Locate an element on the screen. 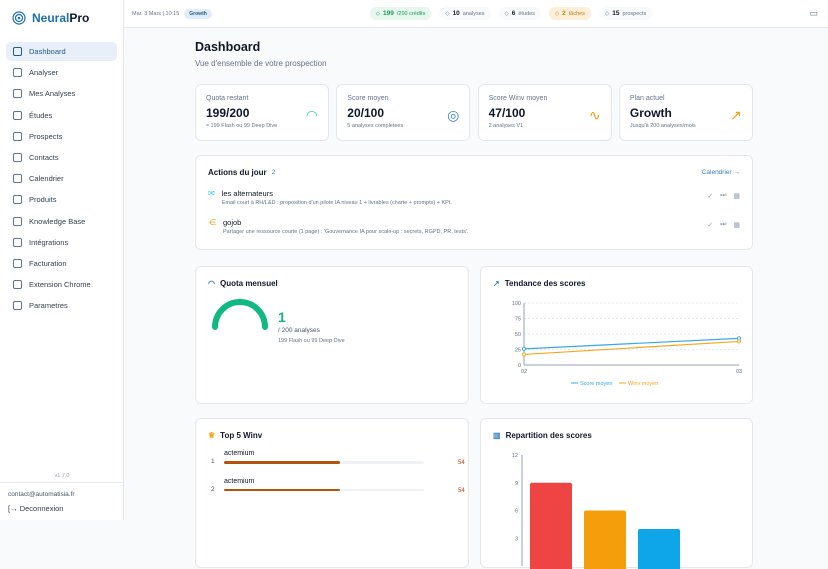 Image resolution: width=828 pixels, height=569 pixels. rank: 2 is located at coordinates (213, 489).